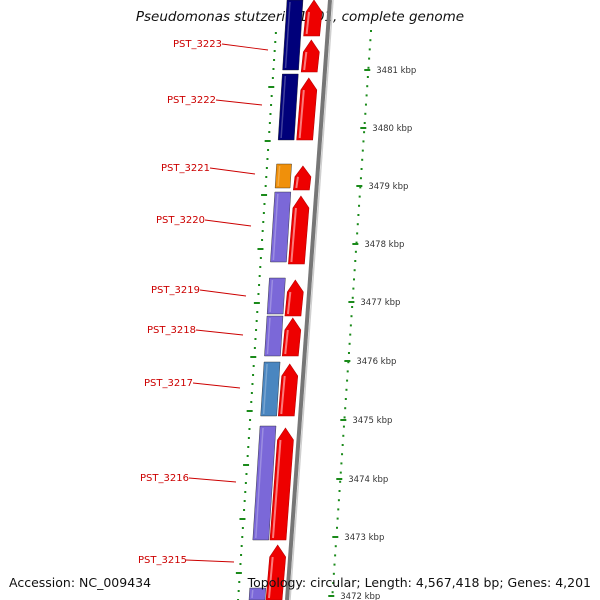 This screenshot has width=600, height=600. Describe the element at coordinates (376, 362) in the screenshot. I see `scale-label: 3476 kbp` at that location.